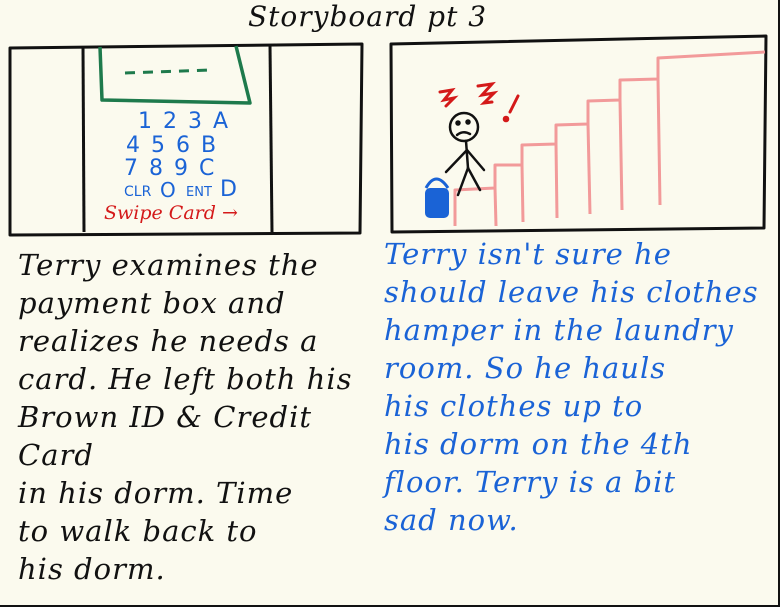 This screenshot has height=607, width=780. What do you see at coordinates (437, 197) in the screenshot?
I see `hamper-icon` at bounding box center [437, 197].